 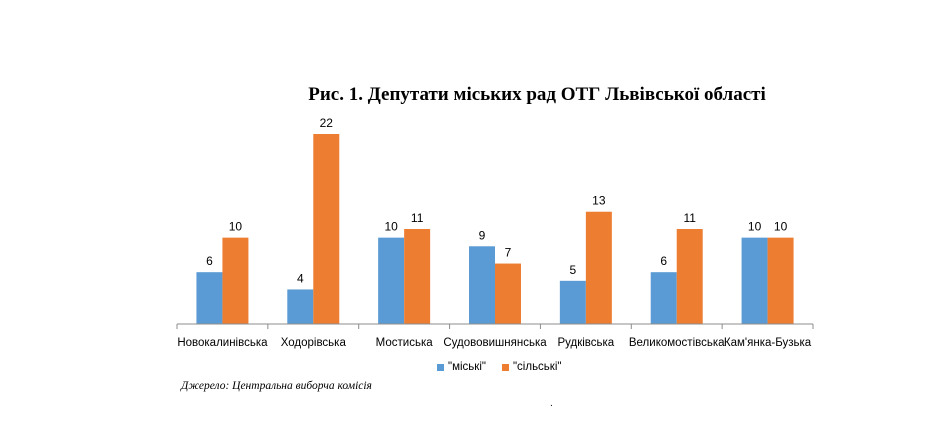 What do you see at coordinates (599, 201) in the screenshot?
I see `data-label: 13` at bounding box center [599, 201].